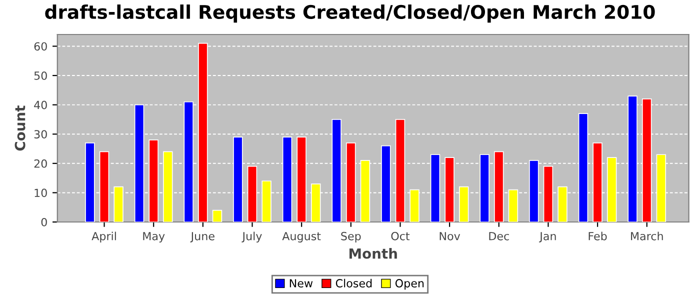  Describe the element at coordinates (400, 236) in the screenshot. I see `x-tick-label: Oct` at that location.